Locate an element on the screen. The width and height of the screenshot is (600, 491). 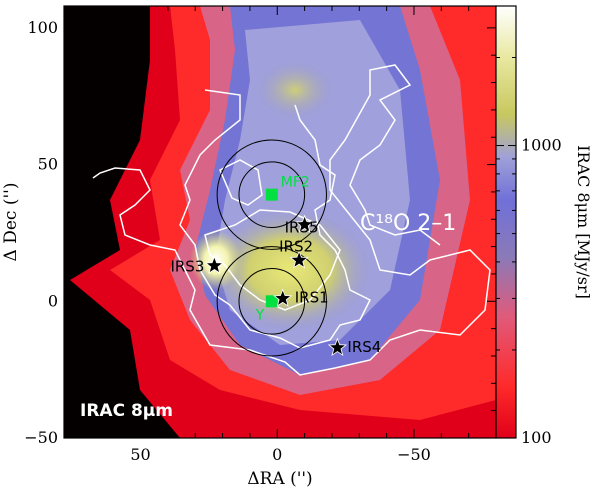
source-star-irs5 is located at coordinates (304, 223).